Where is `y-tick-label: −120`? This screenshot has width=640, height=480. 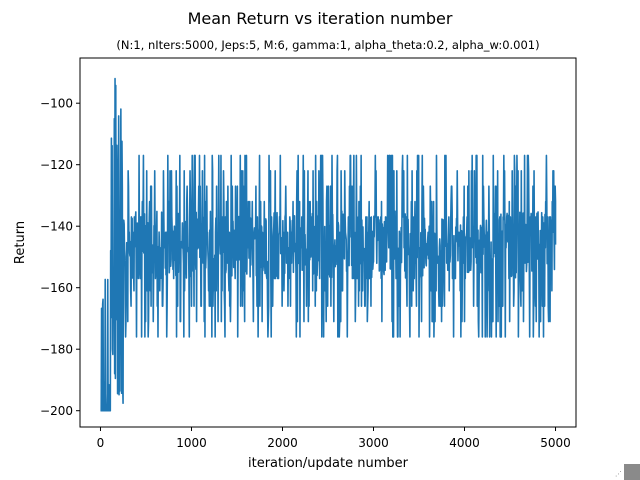
y-tick-label: −120 is located at coordinates (56, 165).